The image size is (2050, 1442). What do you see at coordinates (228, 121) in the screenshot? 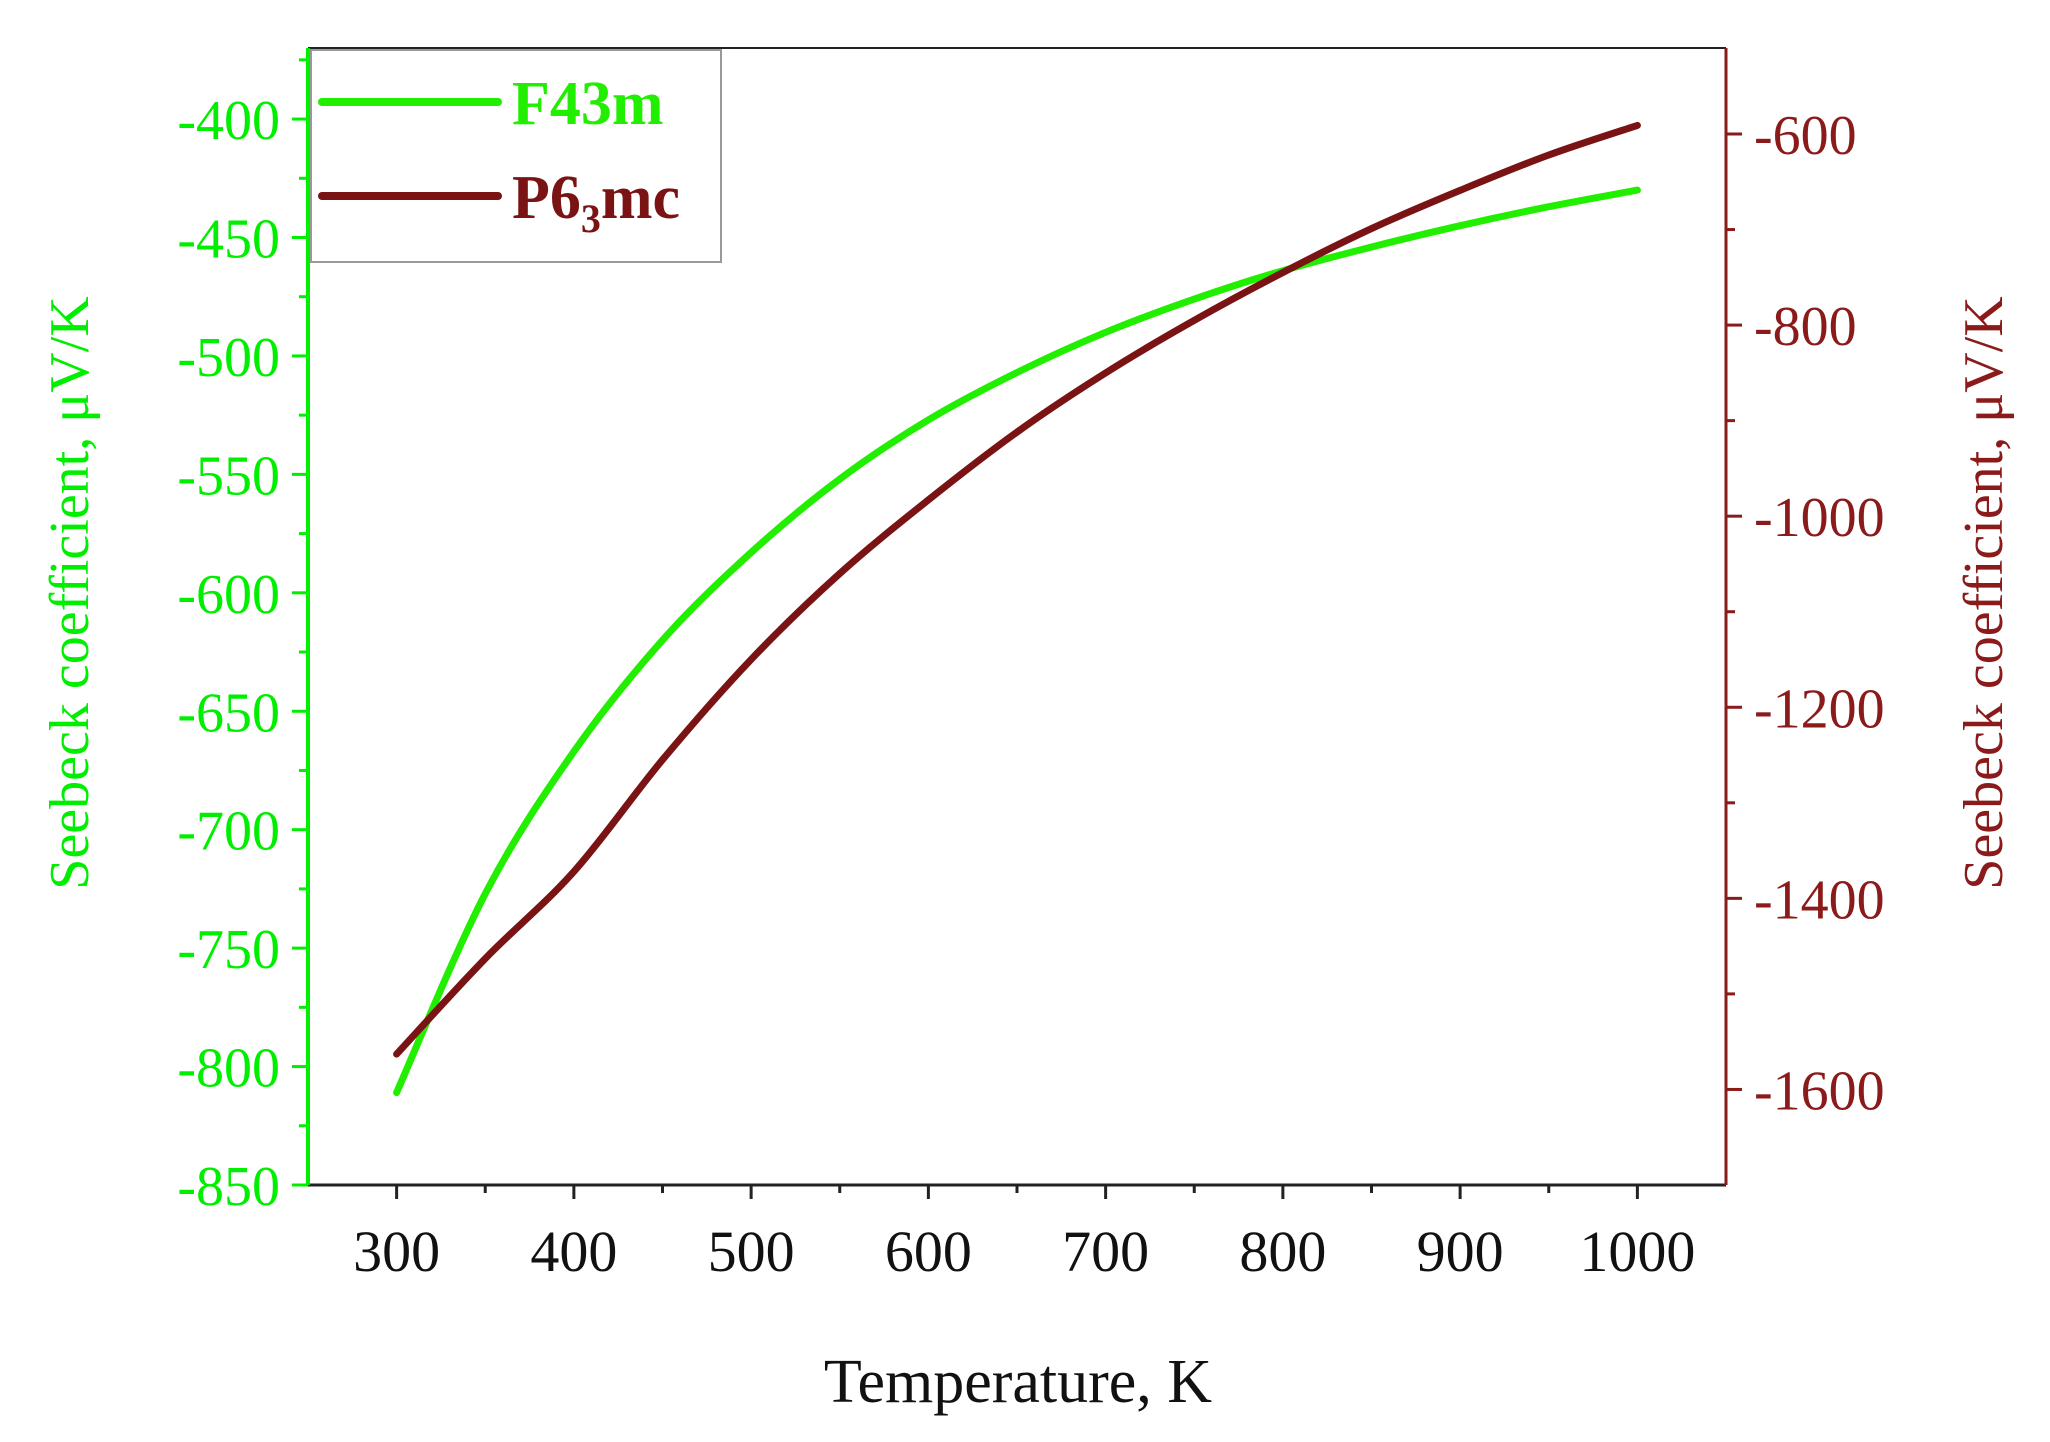
I see `left-tick-label: -400` at bounding box center [228, 121].